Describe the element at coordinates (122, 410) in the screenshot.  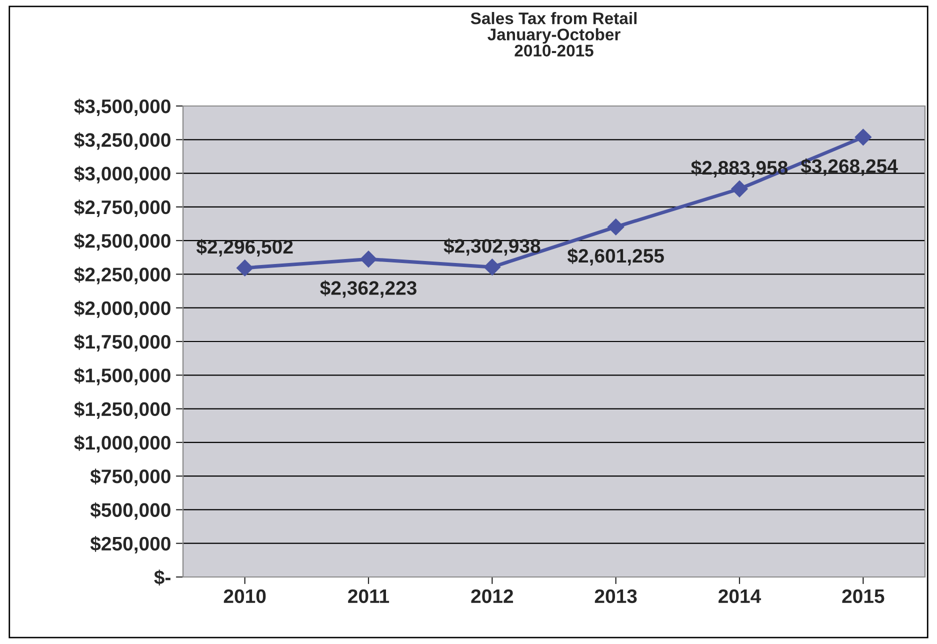
I see `y-tick-label: $1,250,000` at that location.